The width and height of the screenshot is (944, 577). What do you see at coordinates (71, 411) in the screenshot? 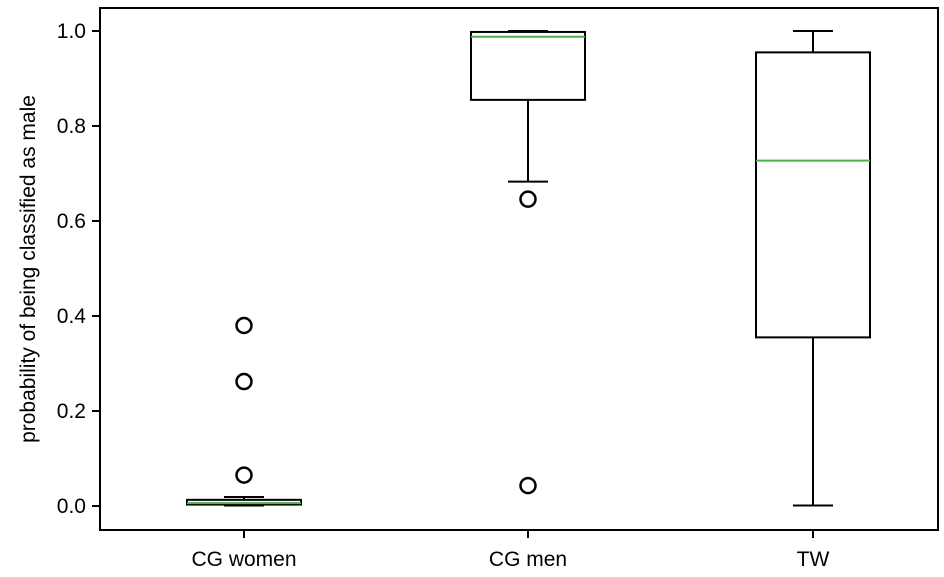
I see `y-tick-label: 0.2` at bounding box center [71, 411].